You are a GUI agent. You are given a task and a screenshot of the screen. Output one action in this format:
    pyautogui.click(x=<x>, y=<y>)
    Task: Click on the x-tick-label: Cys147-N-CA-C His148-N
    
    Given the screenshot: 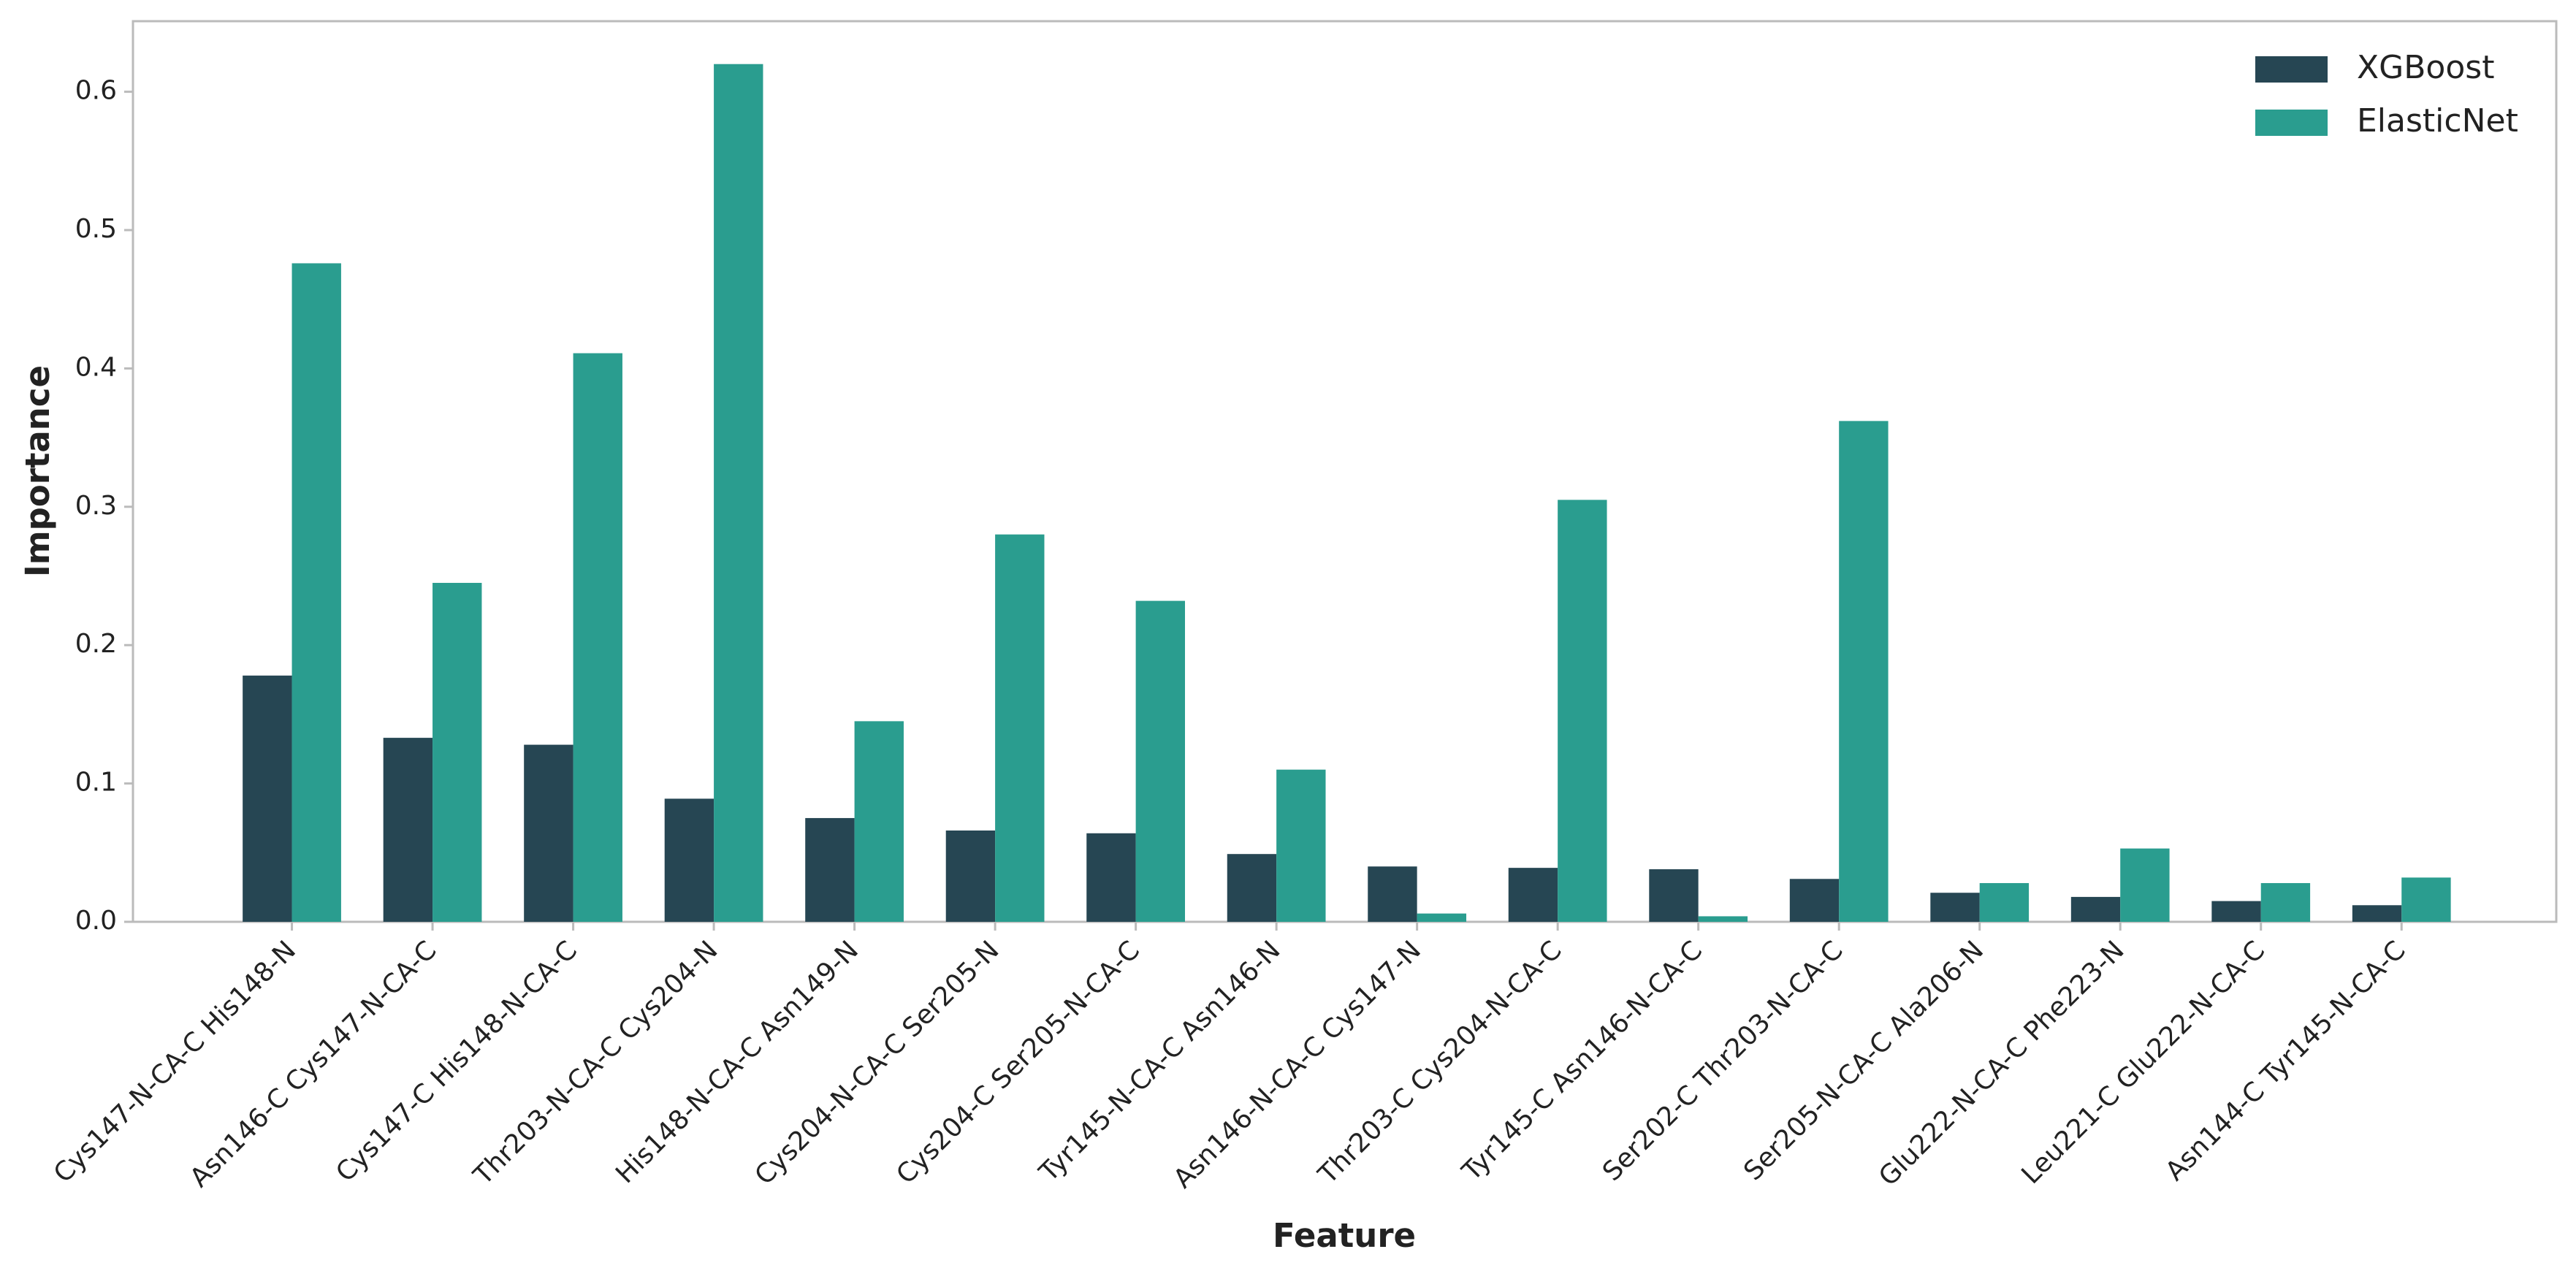 What is the action you would take?
    pyautogui.click(x=175, y=1062)
    